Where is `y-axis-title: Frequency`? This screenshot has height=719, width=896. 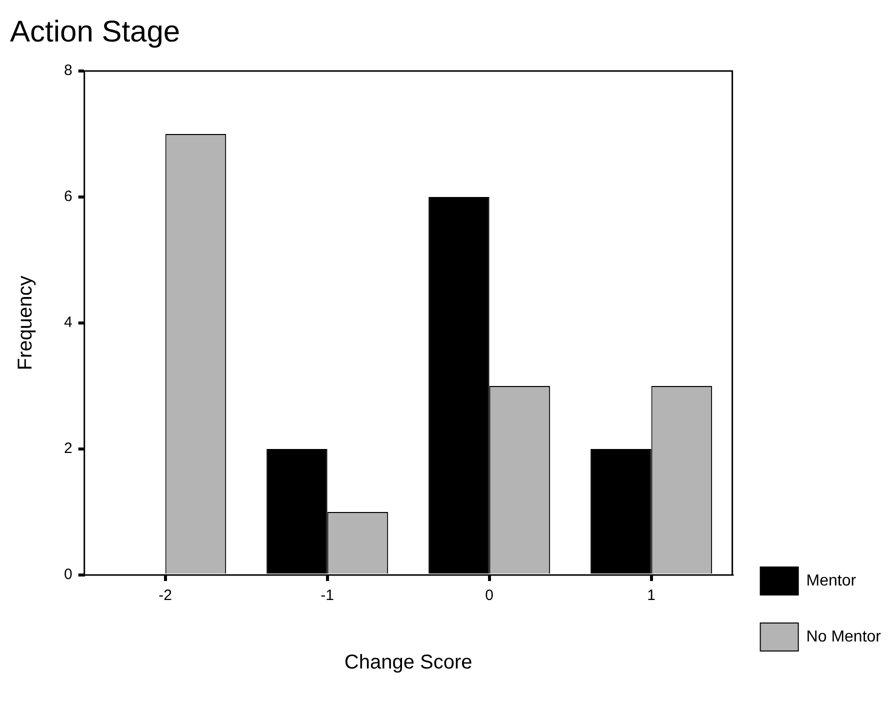
y-axis-title: Frequency is located at coordinates (25, 323).